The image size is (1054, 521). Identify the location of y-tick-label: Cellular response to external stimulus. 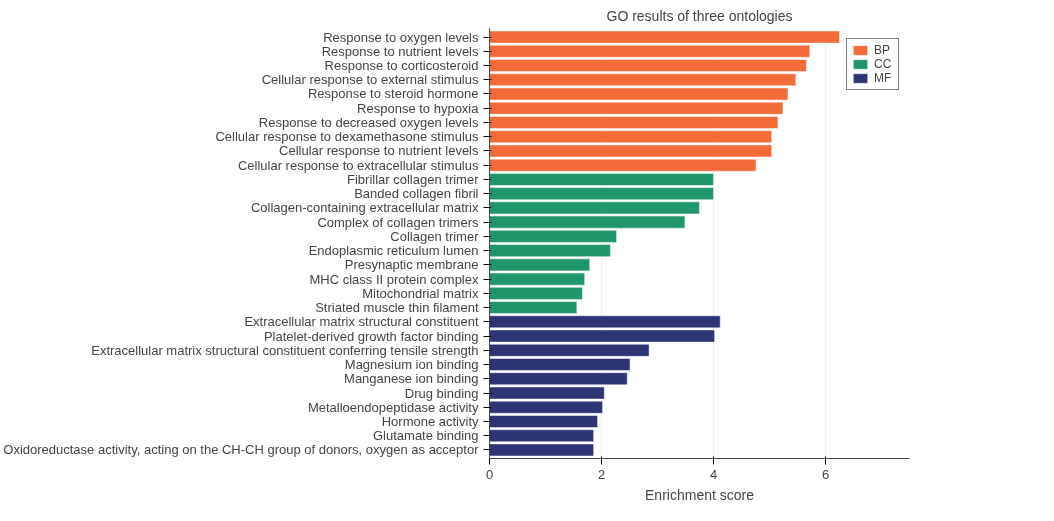
(370, 80).